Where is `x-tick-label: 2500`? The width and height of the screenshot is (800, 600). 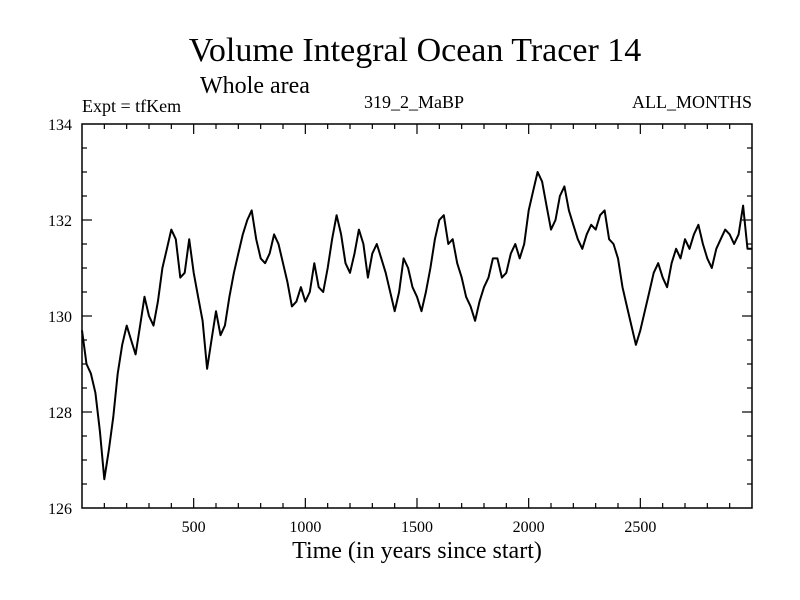 x-tick-label: 2500 is located at coordinates (640, 527).